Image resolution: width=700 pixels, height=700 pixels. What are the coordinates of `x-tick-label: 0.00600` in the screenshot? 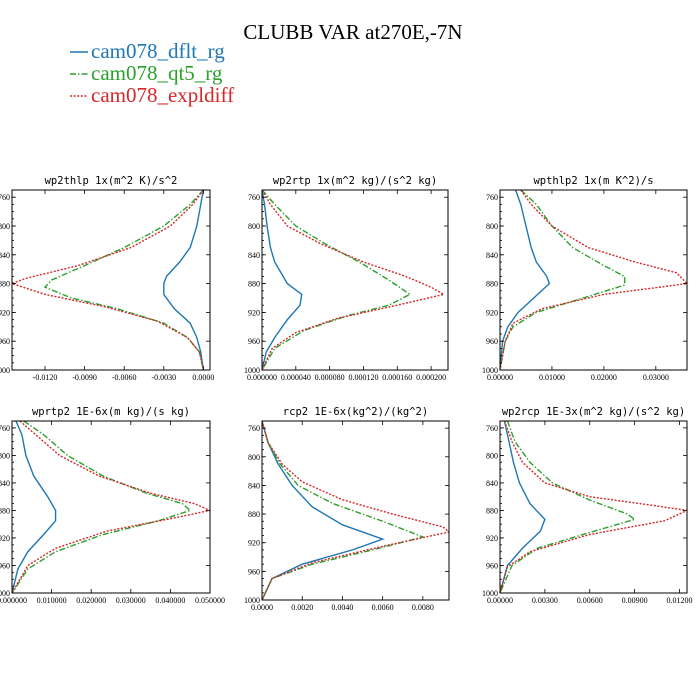 It's located at (590, 600).